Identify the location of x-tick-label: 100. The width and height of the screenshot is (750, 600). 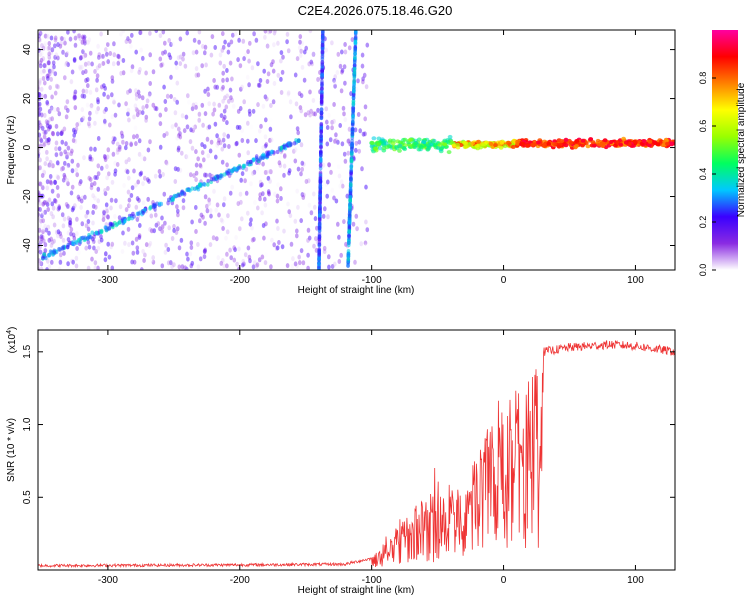
(635, 280).